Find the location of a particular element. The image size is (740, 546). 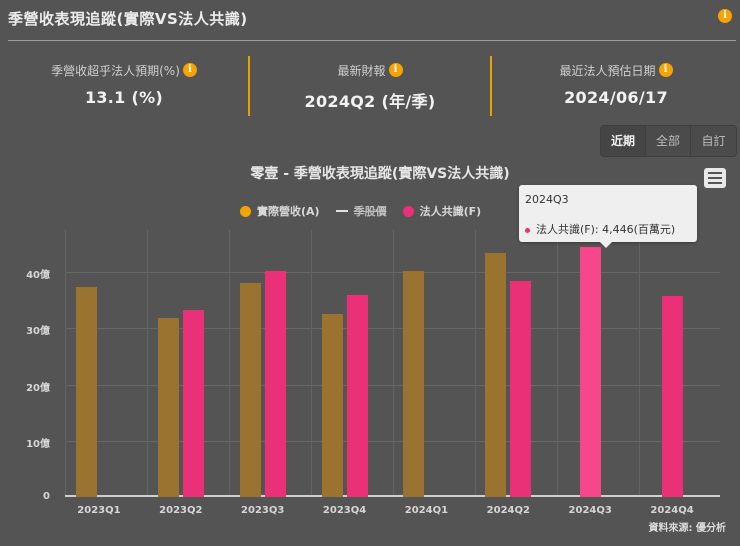

chart-title: 零壹 - 季營收表現追蹤(實際VS法人共識) is located at coordinates (380, 174).